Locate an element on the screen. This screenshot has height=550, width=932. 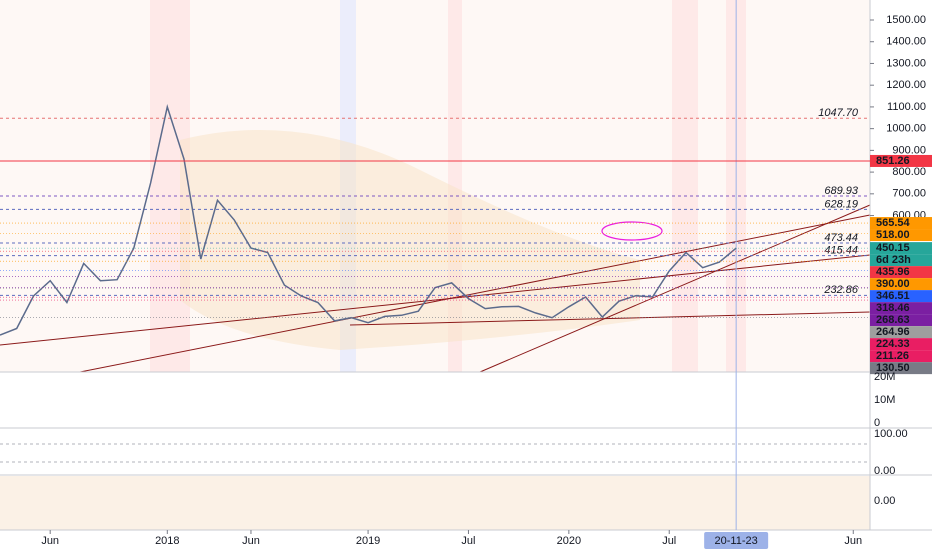
level-label: 628.19 is located at coordinates (841, 204).